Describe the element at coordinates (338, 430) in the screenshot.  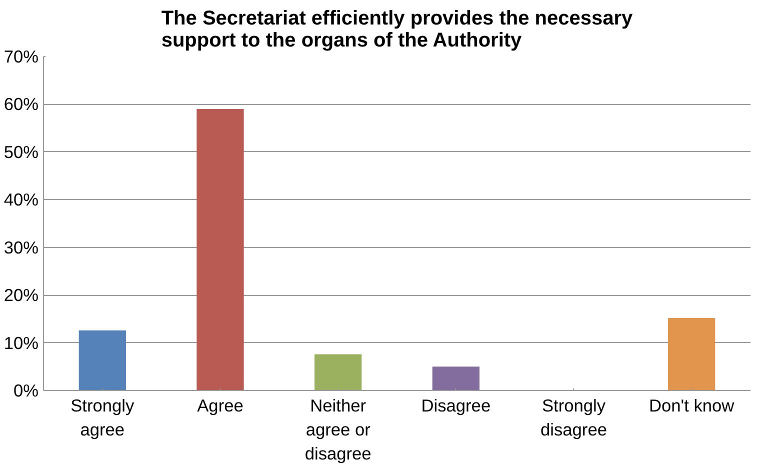
I see `x-tick-label: Neither agree or disagree` at that location.